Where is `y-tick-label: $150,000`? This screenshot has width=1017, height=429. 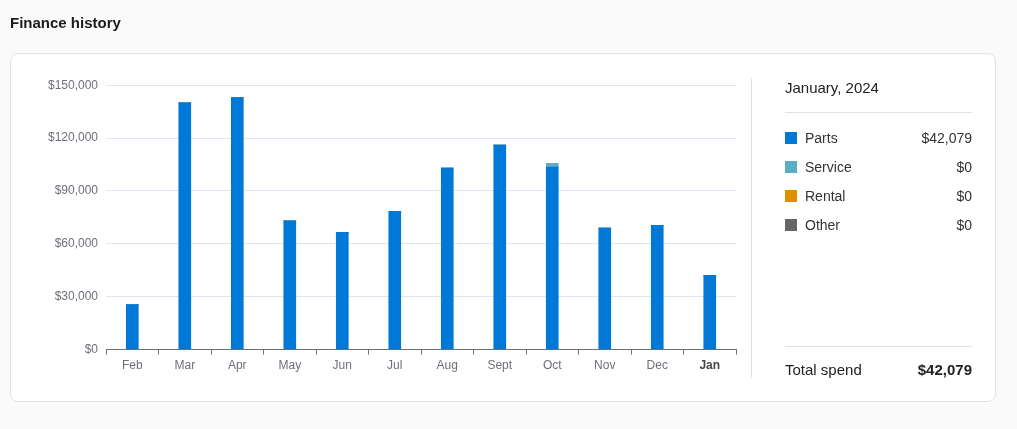 y-tick-label: $150,000 is located at coordinates (73, 84).